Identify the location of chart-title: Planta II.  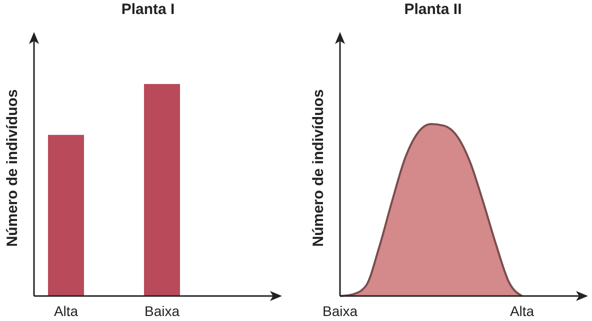
(433, 9).